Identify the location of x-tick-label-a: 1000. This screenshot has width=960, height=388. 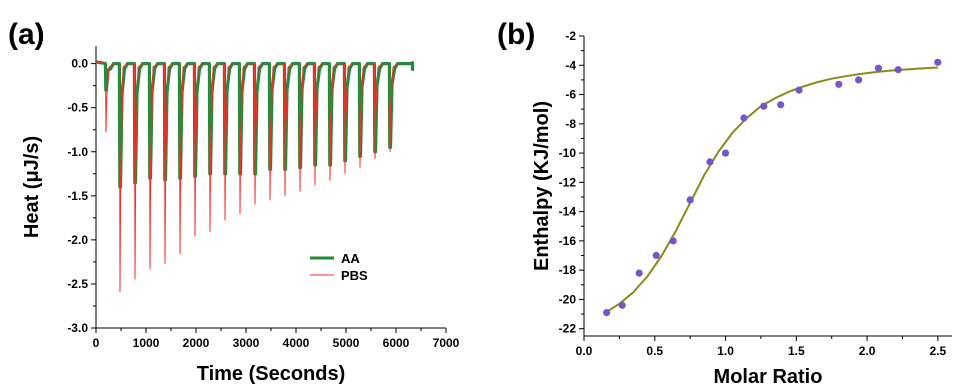
(146, 343).